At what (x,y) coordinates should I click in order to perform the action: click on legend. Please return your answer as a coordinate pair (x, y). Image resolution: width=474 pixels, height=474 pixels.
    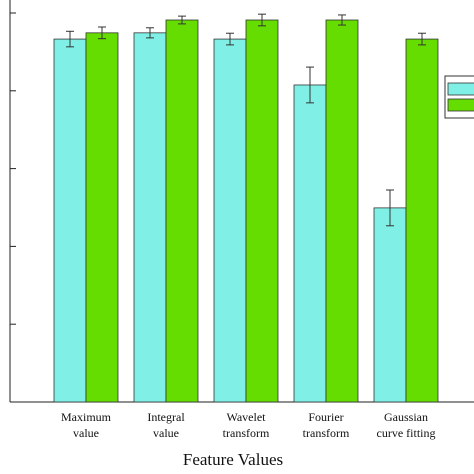
    Looking at the image, I should click on (459, 97).